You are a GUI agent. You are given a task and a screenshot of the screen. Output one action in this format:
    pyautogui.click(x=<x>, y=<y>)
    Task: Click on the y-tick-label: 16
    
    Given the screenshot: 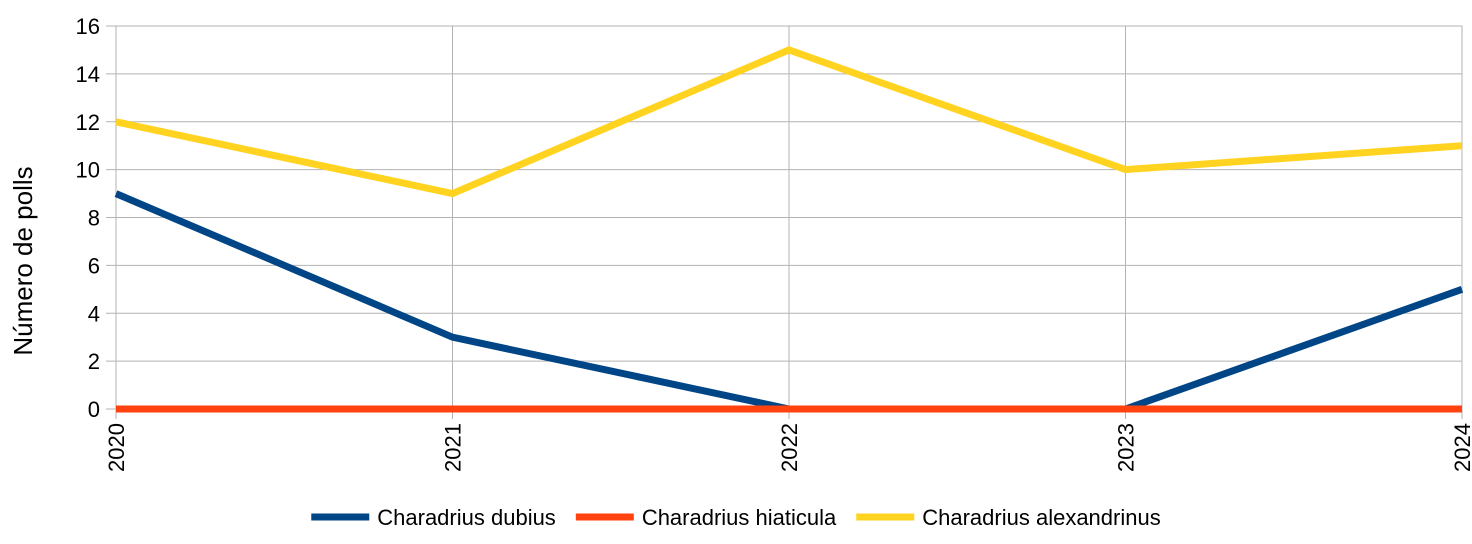 What is the action you would take?
    pyautogui.click(x=88, y=26)
    